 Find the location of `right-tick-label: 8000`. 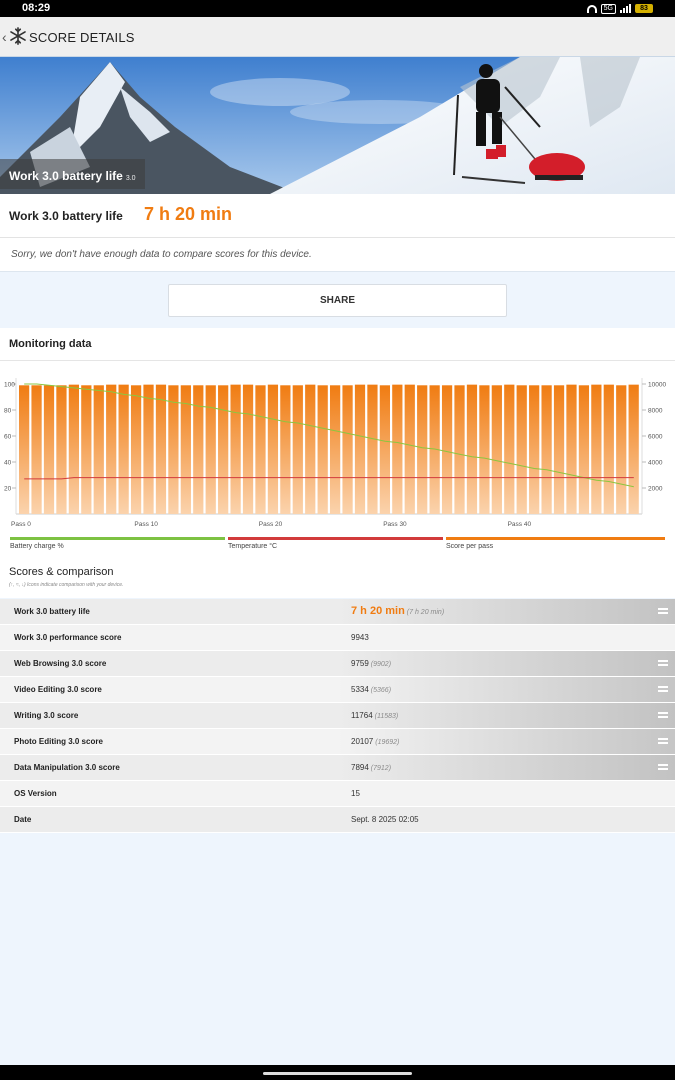

right-tick-label: 8000 is located at coordinates (655, 411).